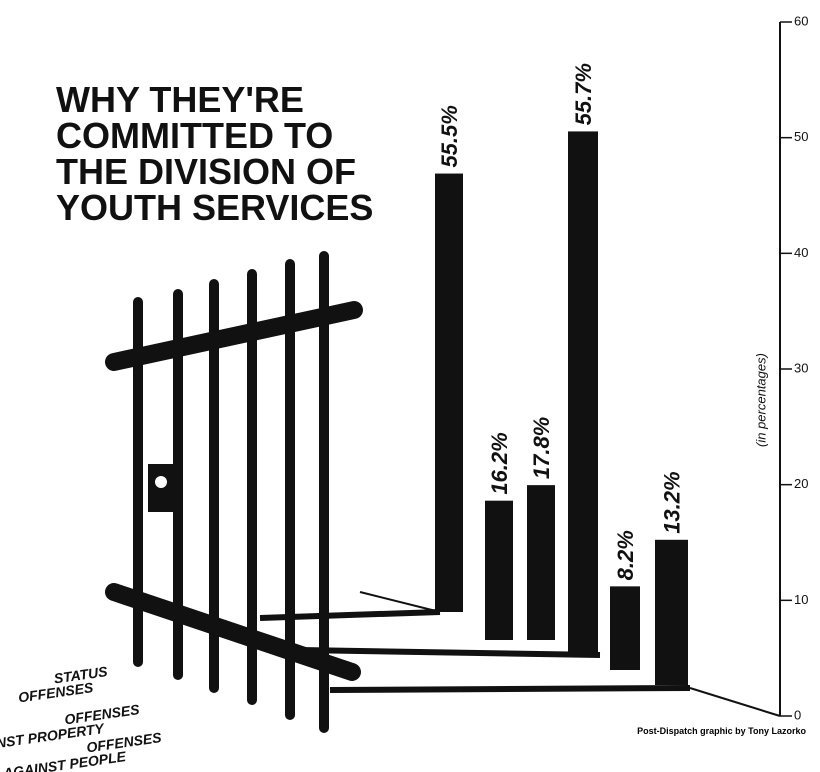 Image resolution: width=820 pixels, height=772 pixels. Describe the element at coordinates (672, 502) in the screenshot. I see `value-label: 13.2%` at that location.